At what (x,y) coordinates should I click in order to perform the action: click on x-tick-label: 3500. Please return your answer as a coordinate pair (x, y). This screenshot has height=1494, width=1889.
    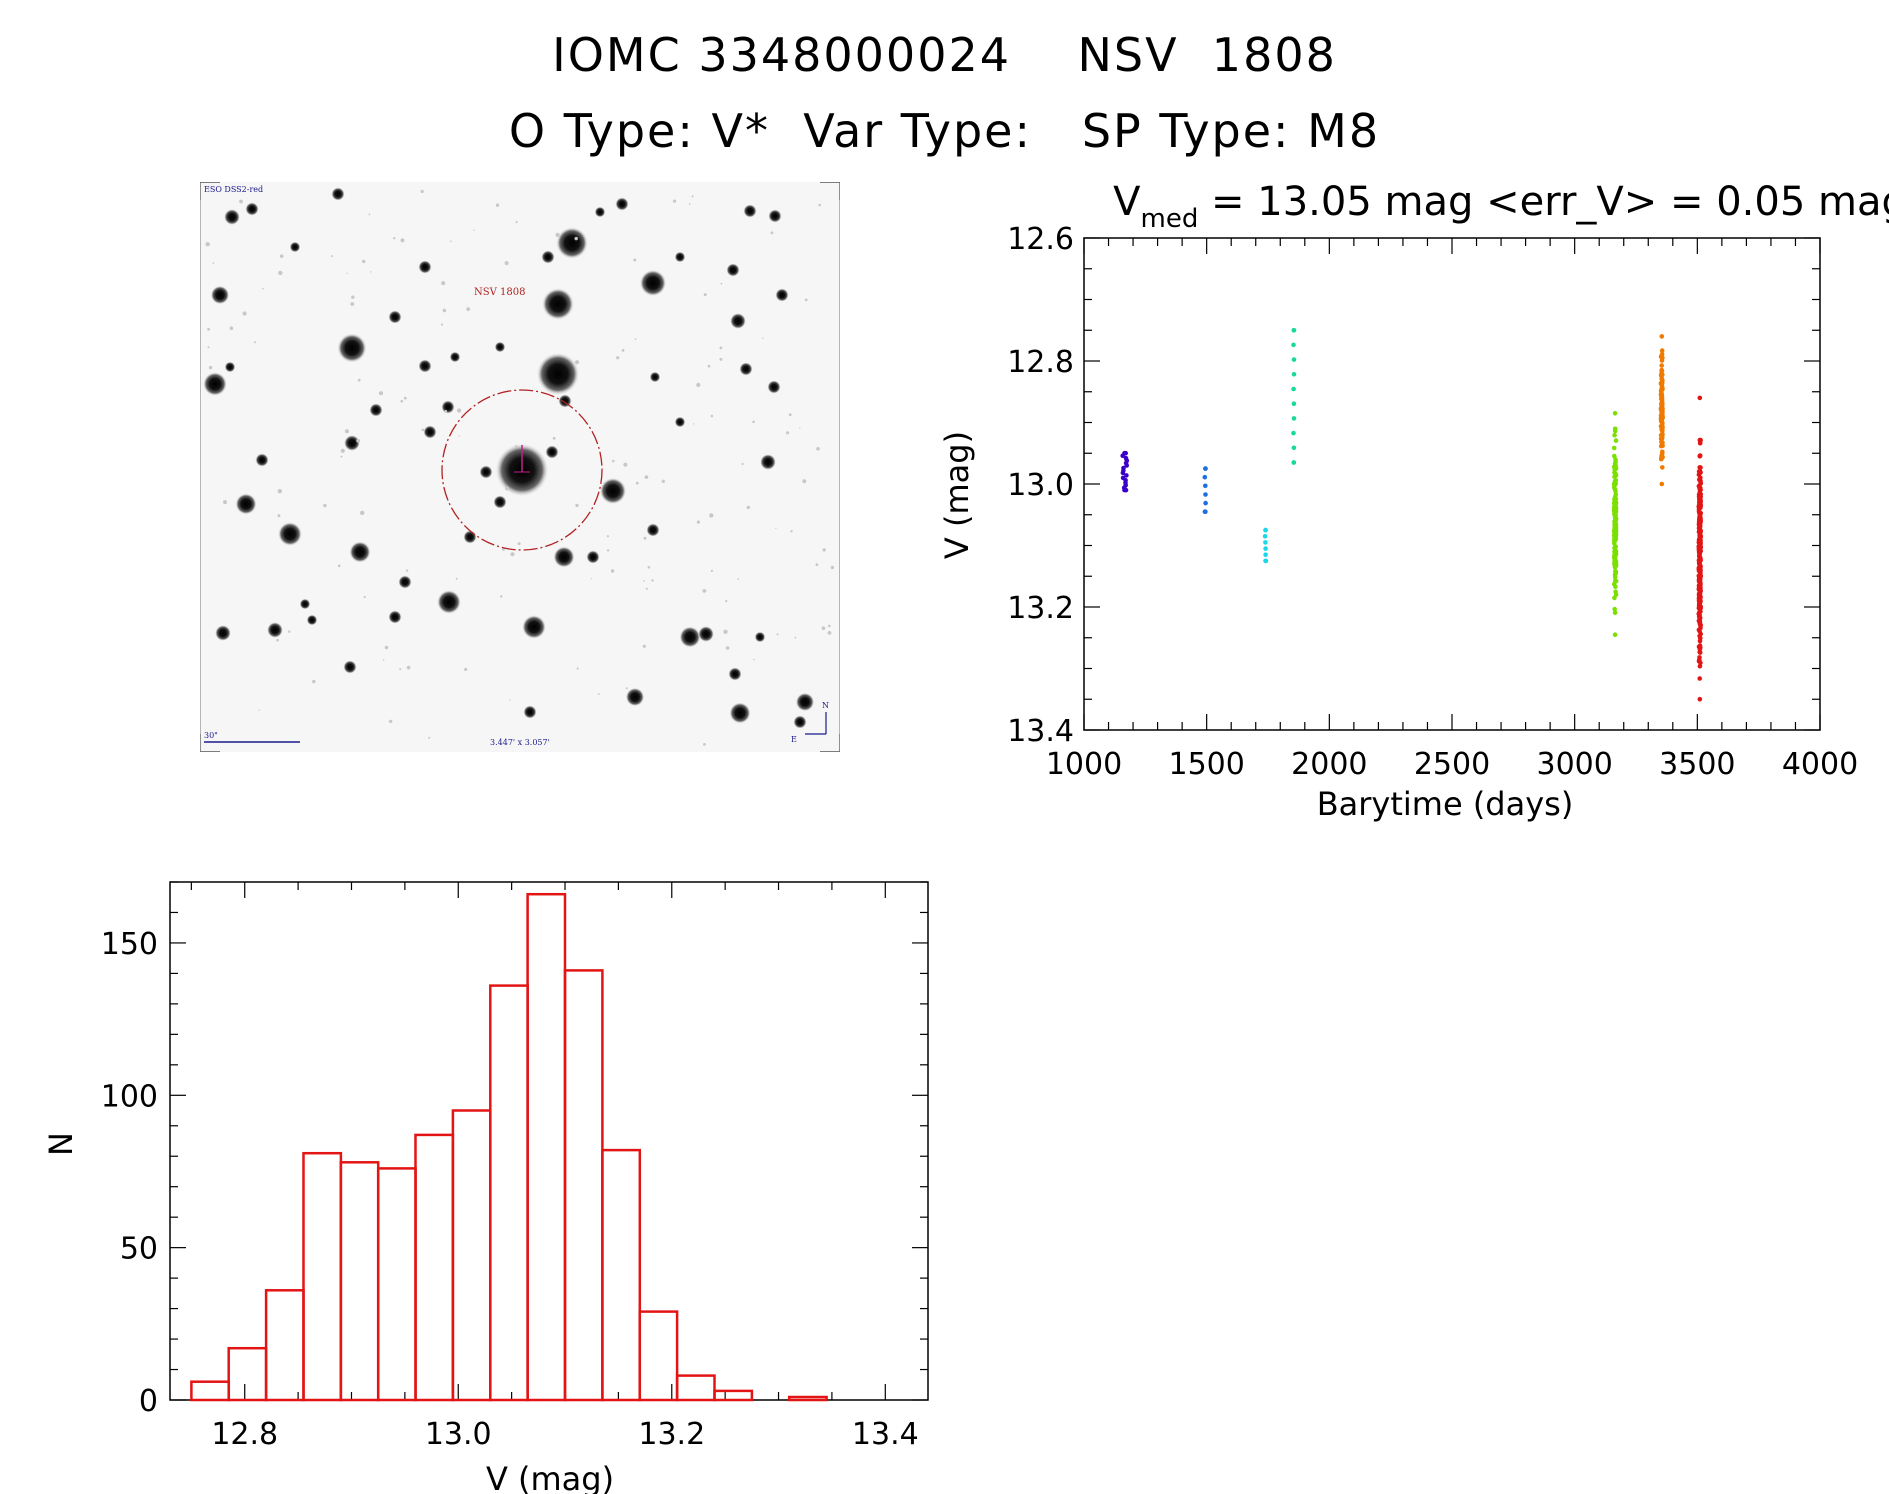
    Looking at the image, I should click on (1697, 764).